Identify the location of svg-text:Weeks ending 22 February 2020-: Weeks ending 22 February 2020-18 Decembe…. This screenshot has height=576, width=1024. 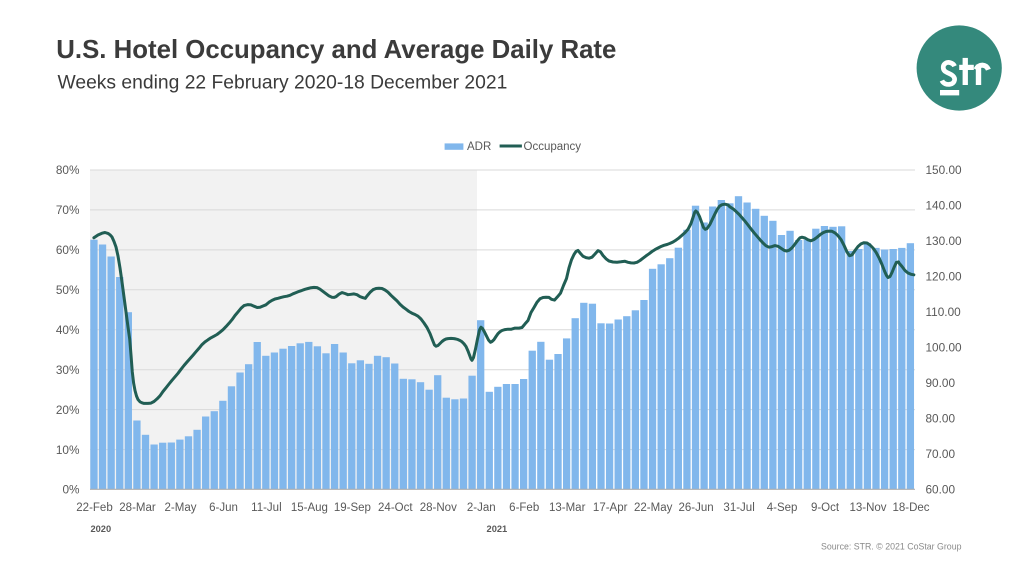
(283, 83).